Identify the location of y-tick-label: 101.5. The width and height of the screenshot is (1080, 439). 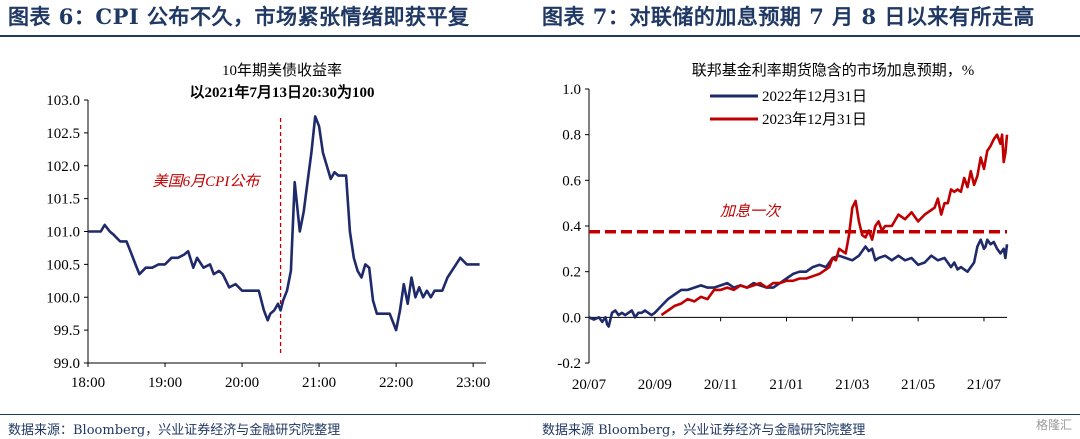
(63, 200).